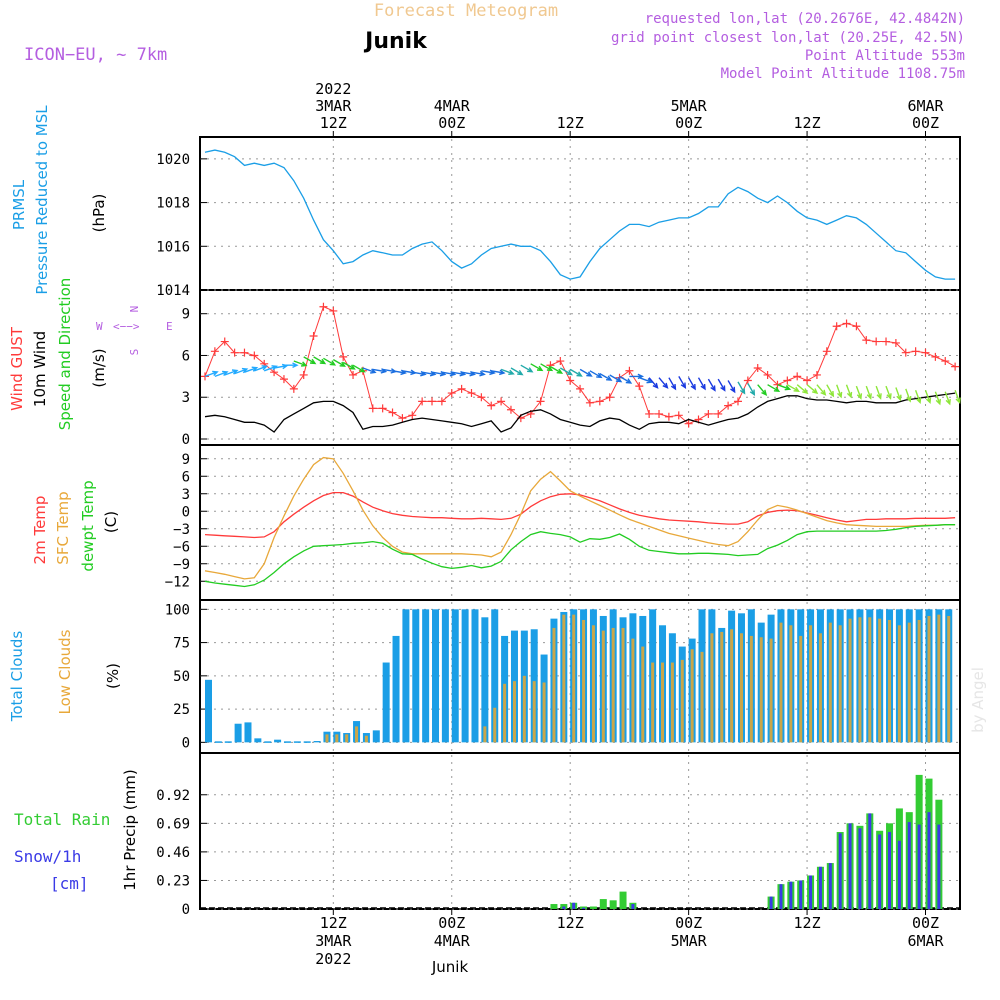 Image resolution: width=1000 pixels, height=1000 pixels. Describe the element at coordinates (17, 368) in the screenshot. I see `wind-gust-label: Wind GUST` at that location.